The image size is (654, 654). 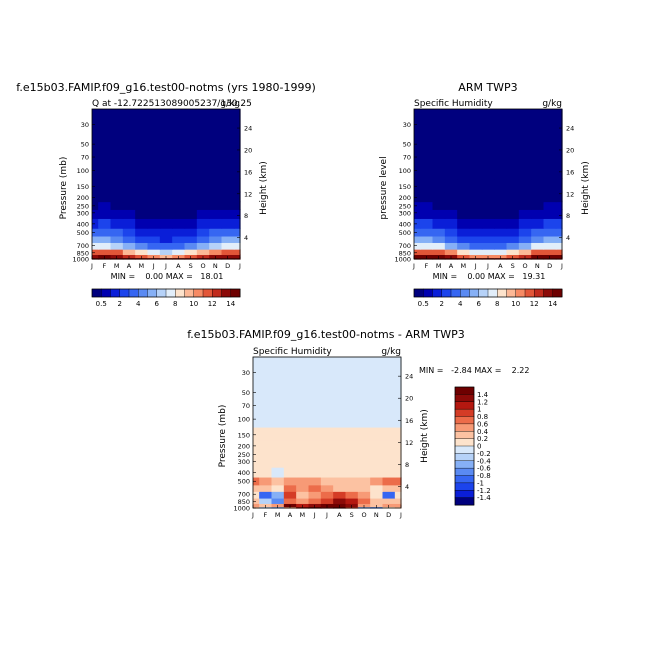 I want to click on colorbar-label: 1.2, so click(x=482, y=402).